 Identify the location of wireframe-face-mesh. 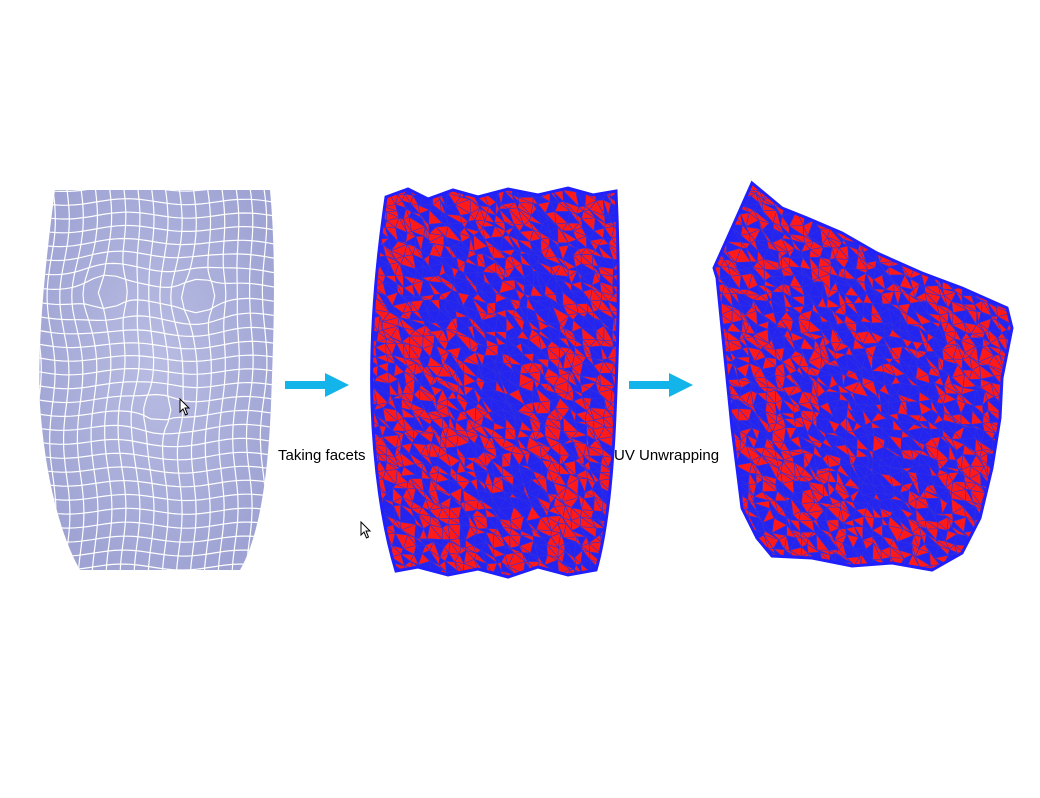
(156, 380).